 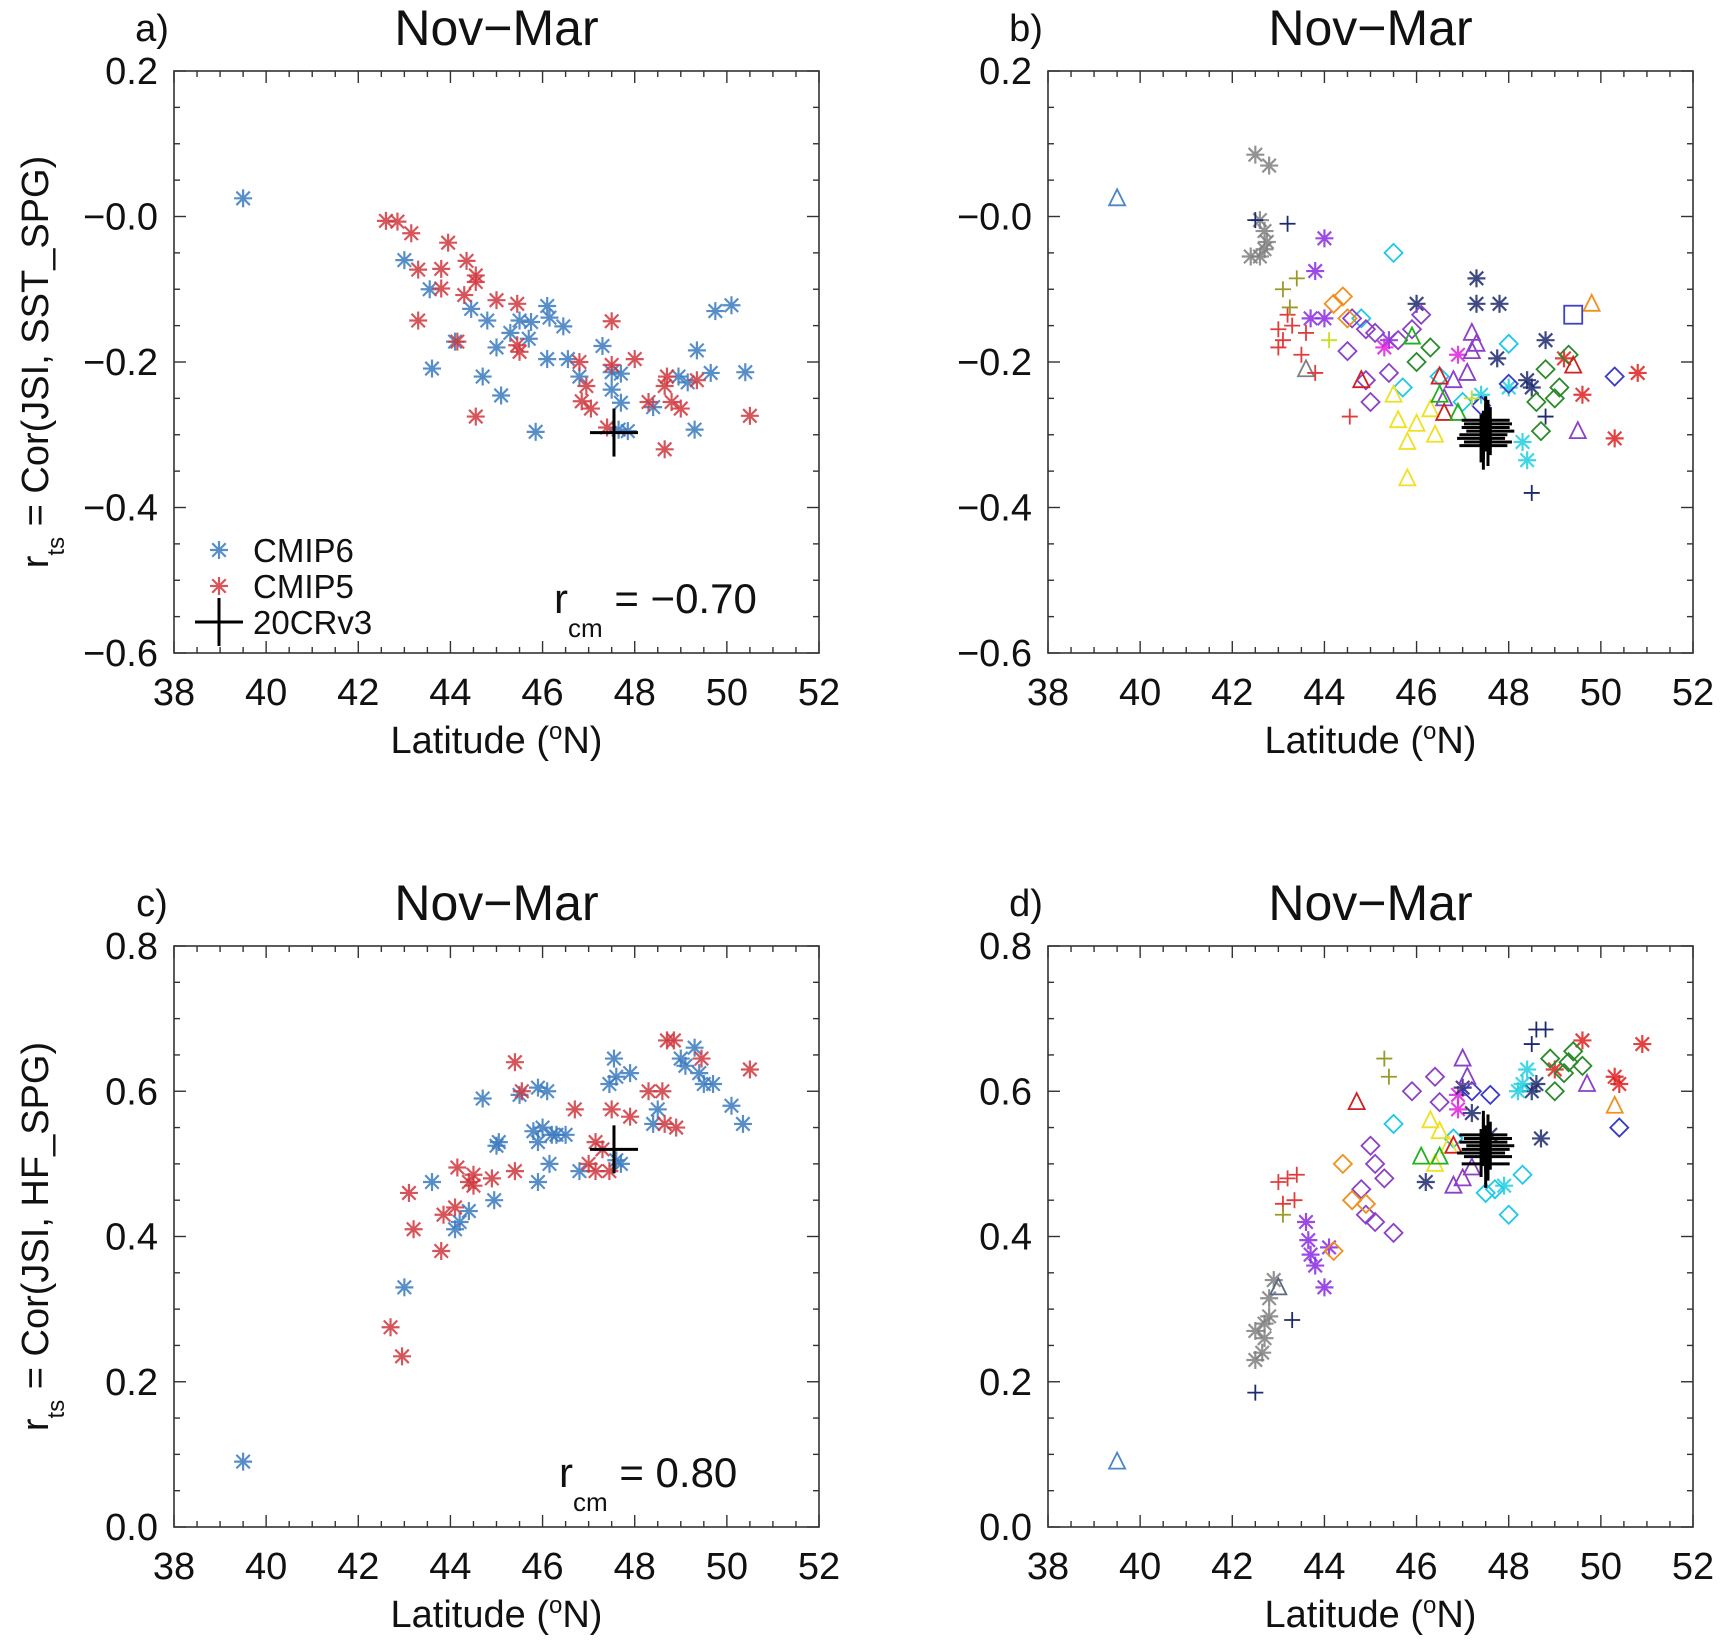 I want to click on y-tick-label: −0.6, so click(x=120, y=654).